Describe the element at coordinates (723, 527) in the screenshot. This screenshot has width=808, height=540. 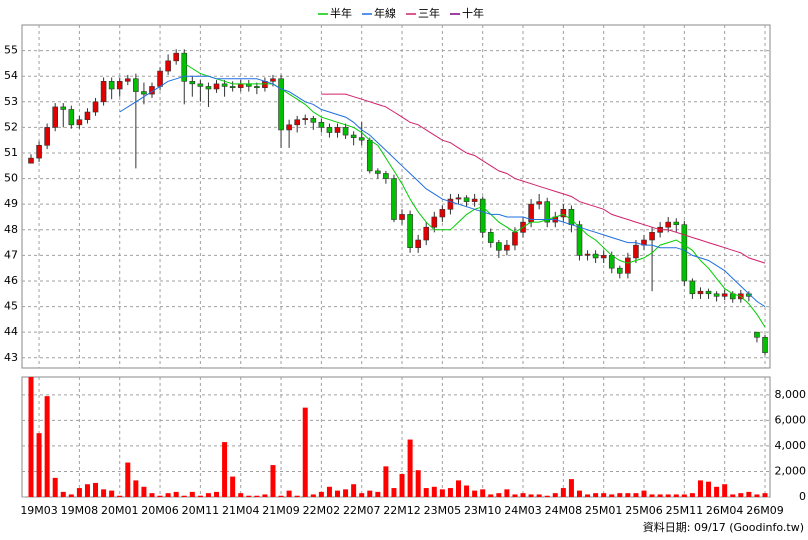
I see `footnote: 資料日期: 09/17 (Goodinfo.tw)` at that location.